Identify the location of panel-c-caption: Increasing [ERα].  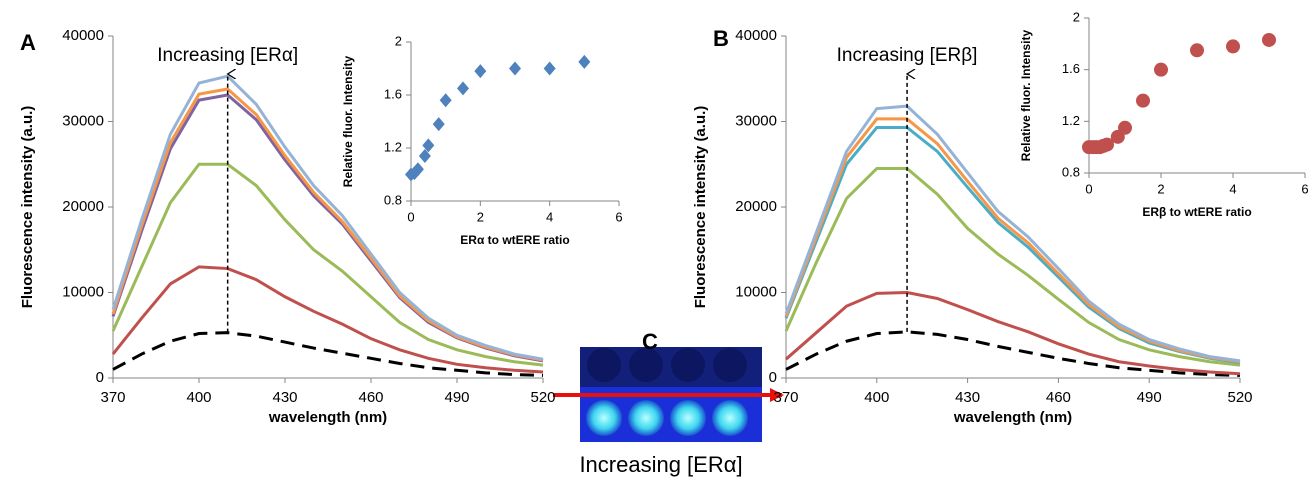
(660, 464).